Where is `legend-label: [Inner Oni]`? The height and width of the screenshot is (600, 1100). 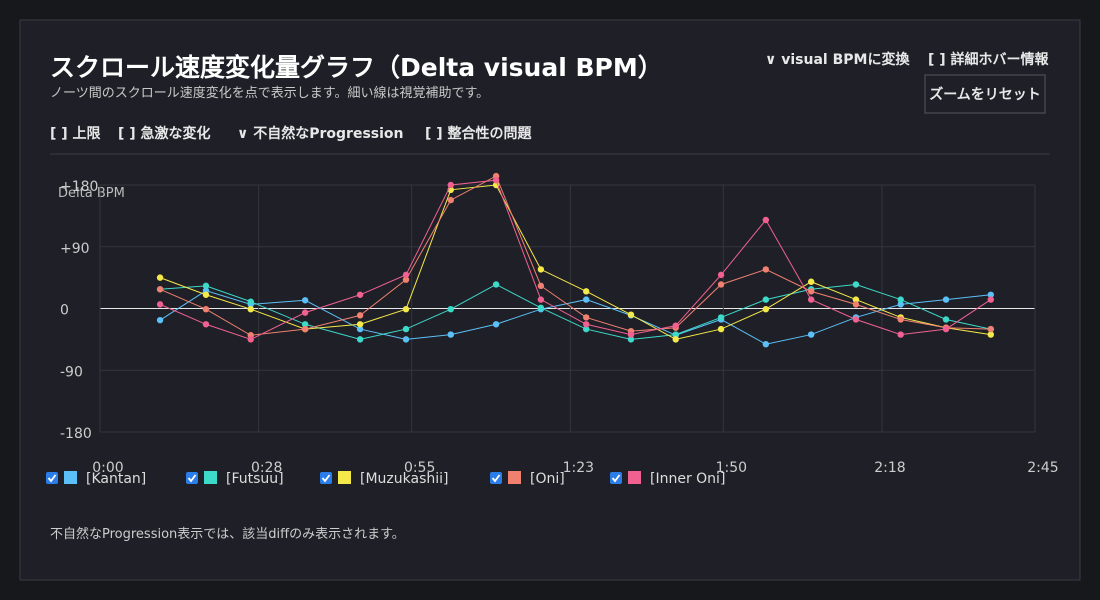 legend-label: [Inner Oni] is located at coordinates (687, 479).